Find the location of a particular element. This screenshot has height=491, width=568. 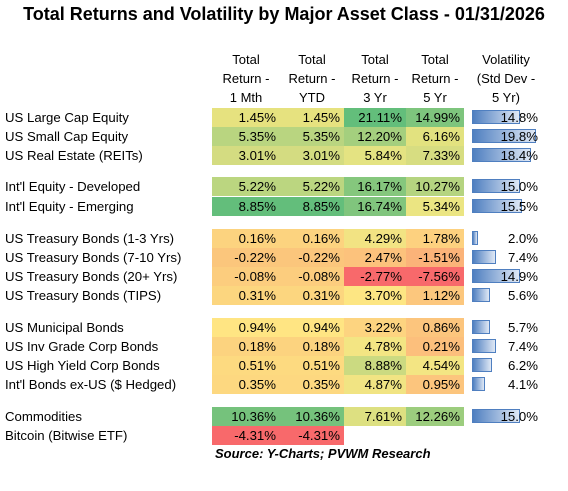

return-cell-m1: 8.85% is located at coordinates (246, 206).